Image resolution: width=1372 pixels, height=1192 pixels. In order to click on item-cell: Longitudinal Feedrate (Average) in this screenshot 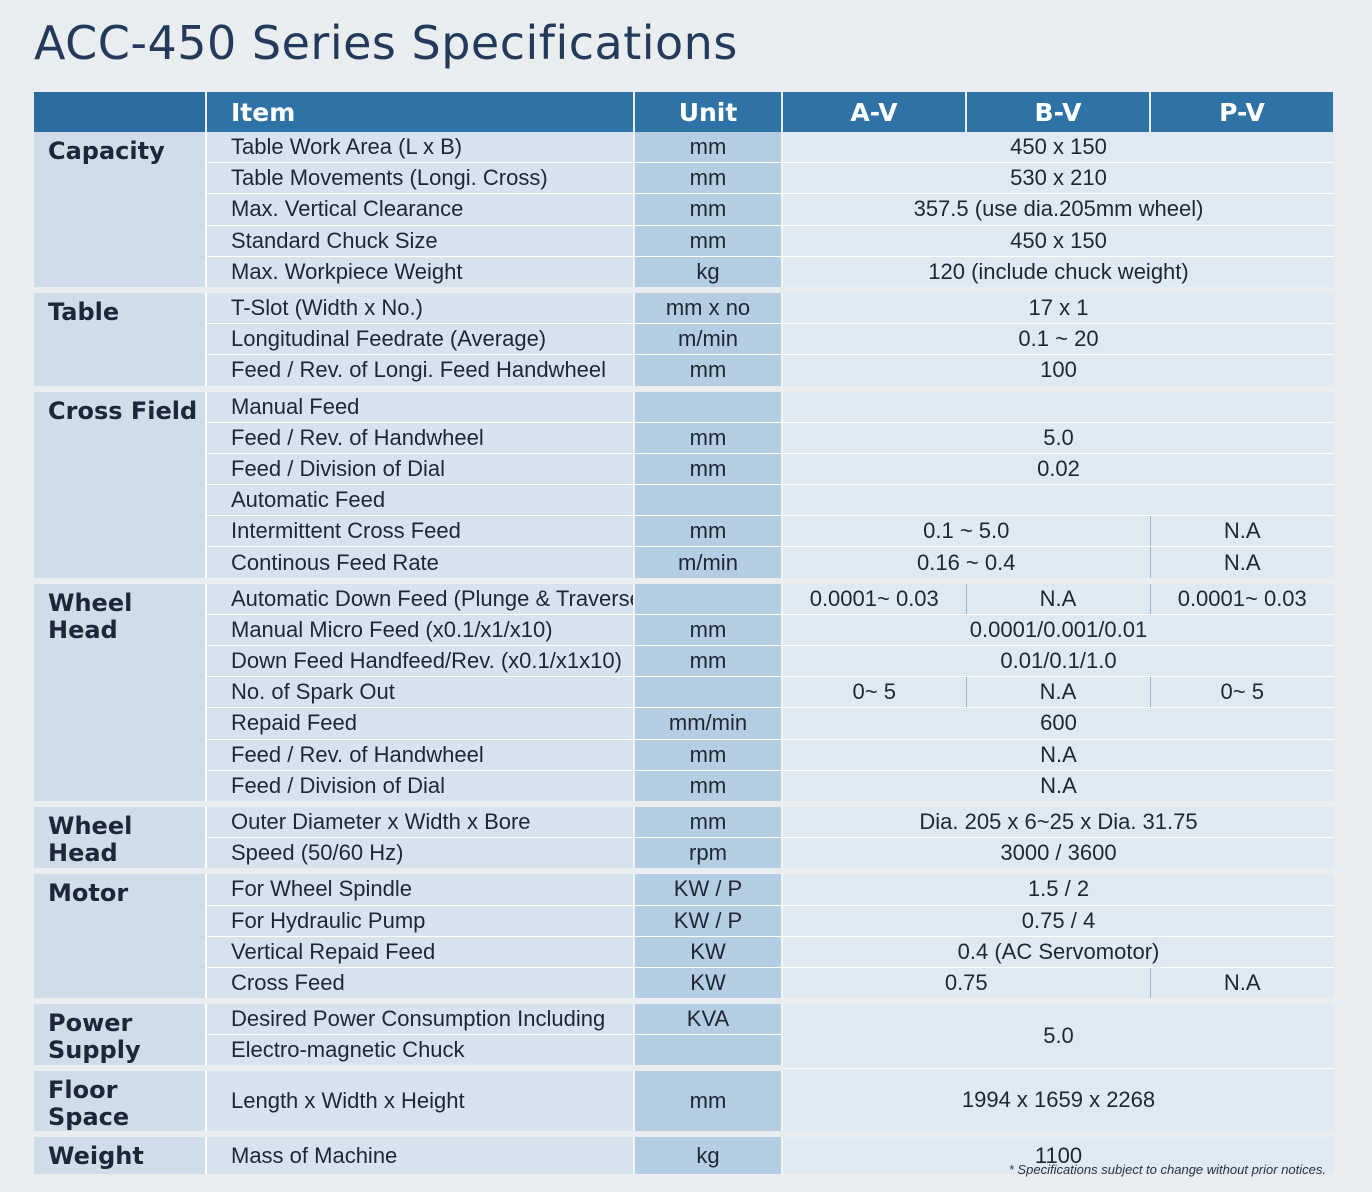, I will do `click(420, 339)`.